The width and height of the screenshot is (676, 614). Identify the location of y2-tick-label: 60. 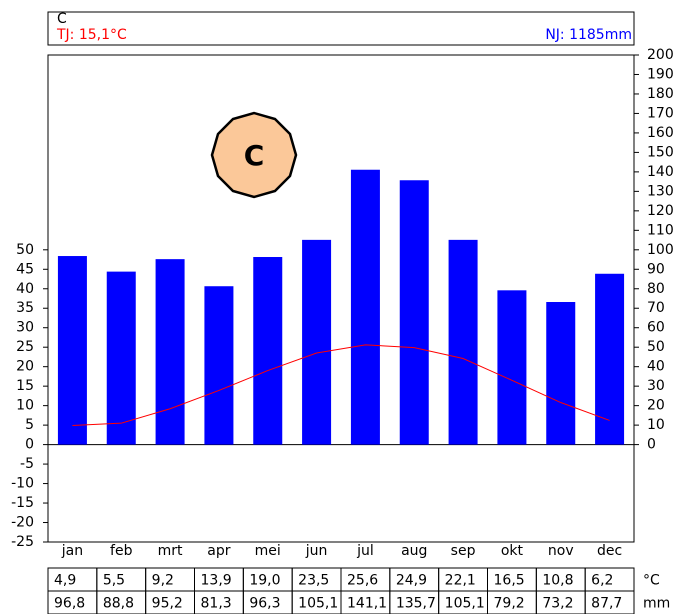
(656, 328).